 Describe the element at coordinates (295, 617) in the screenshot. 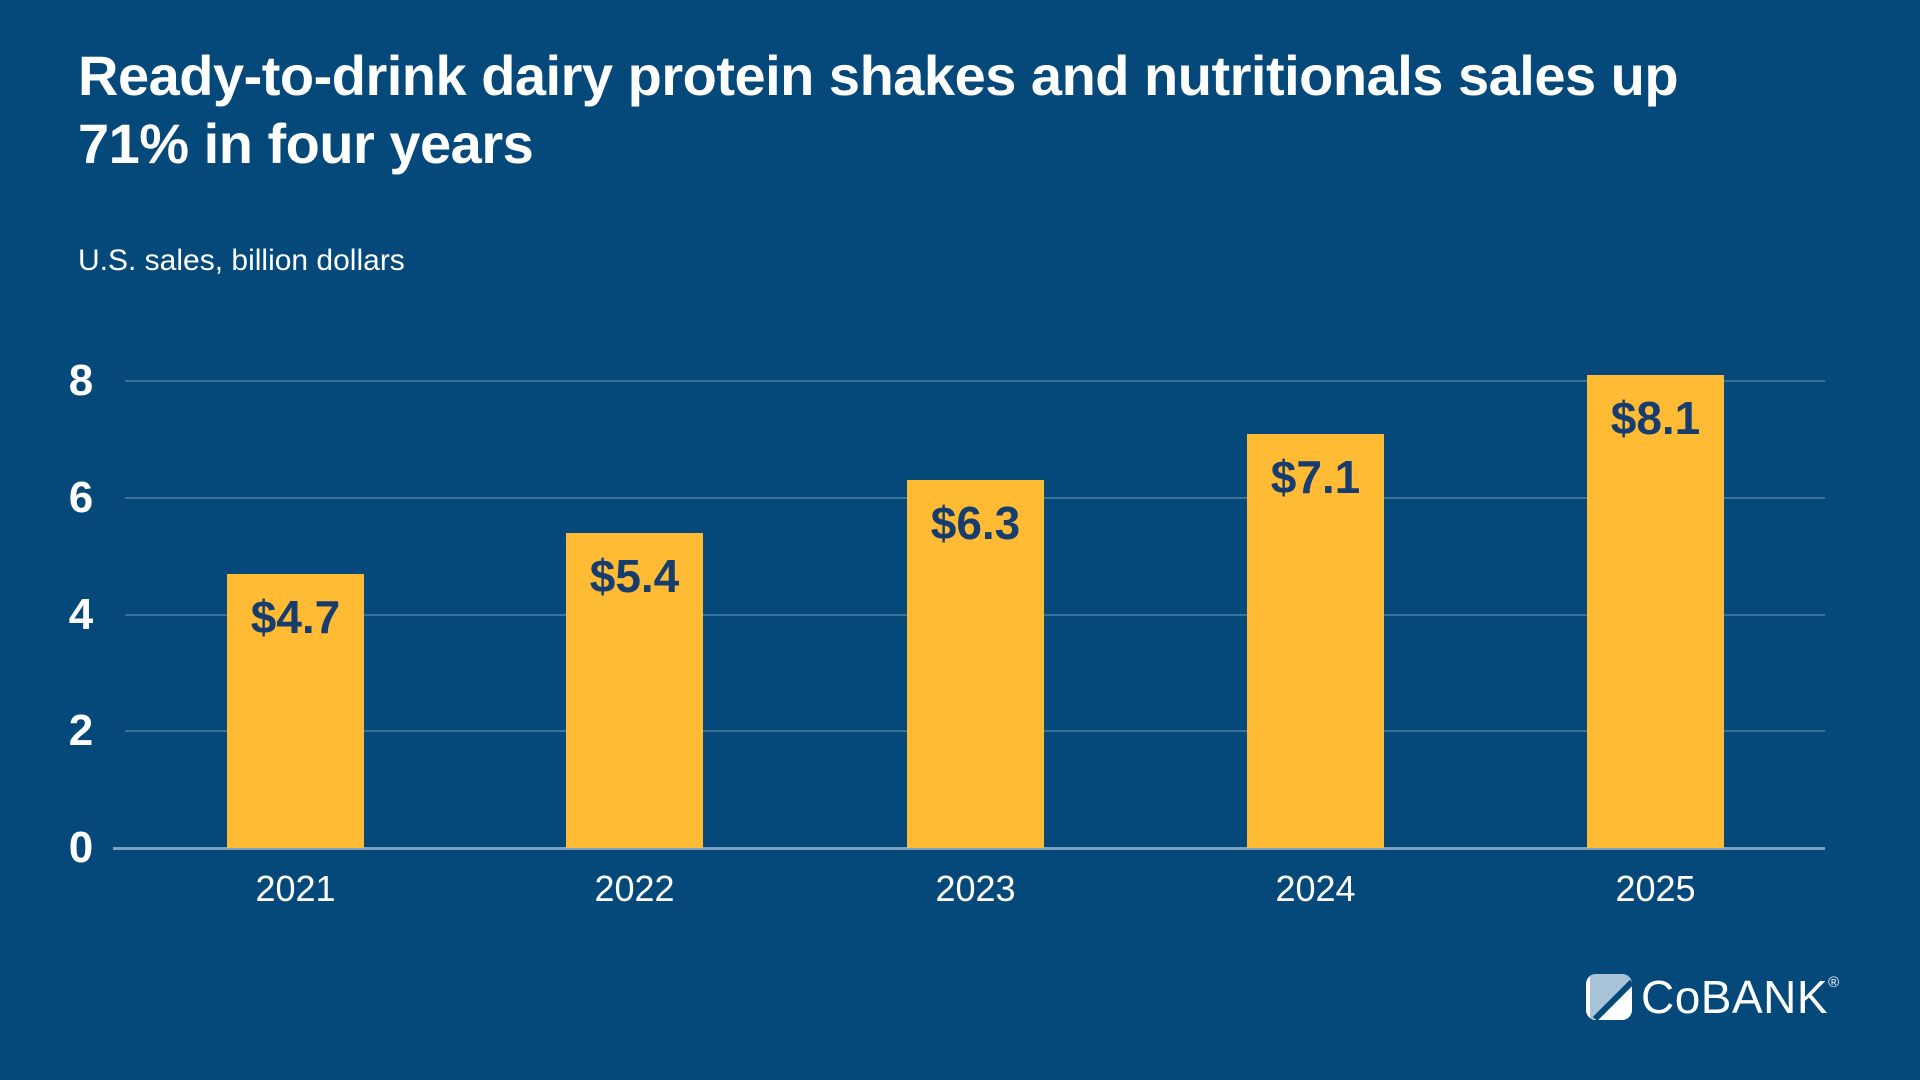

I see `bar-value-label-2021: $4.7` at that location.